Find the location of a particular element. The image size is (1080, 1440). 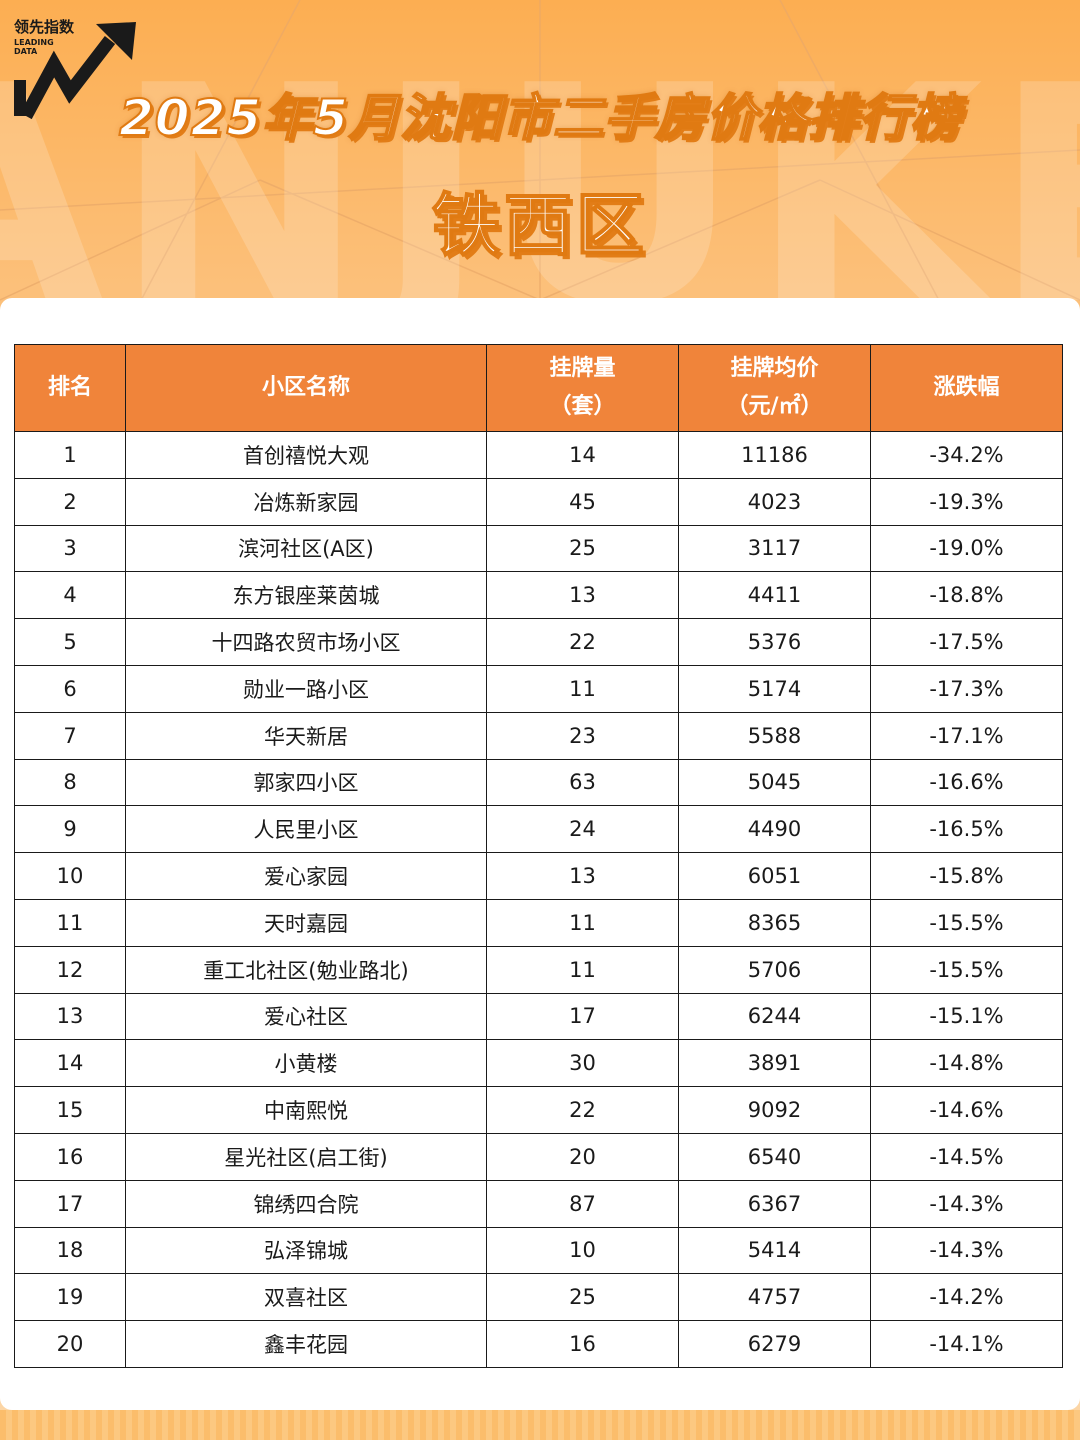

cell-rank: 13 is located at coordinates (70, 1016).